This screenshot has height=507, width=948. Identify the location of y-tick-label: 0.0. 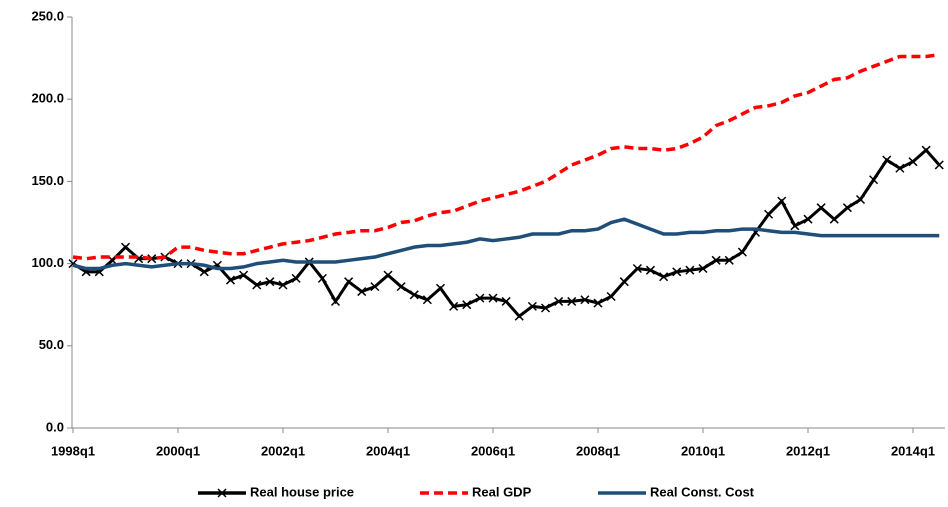
(55, 426).